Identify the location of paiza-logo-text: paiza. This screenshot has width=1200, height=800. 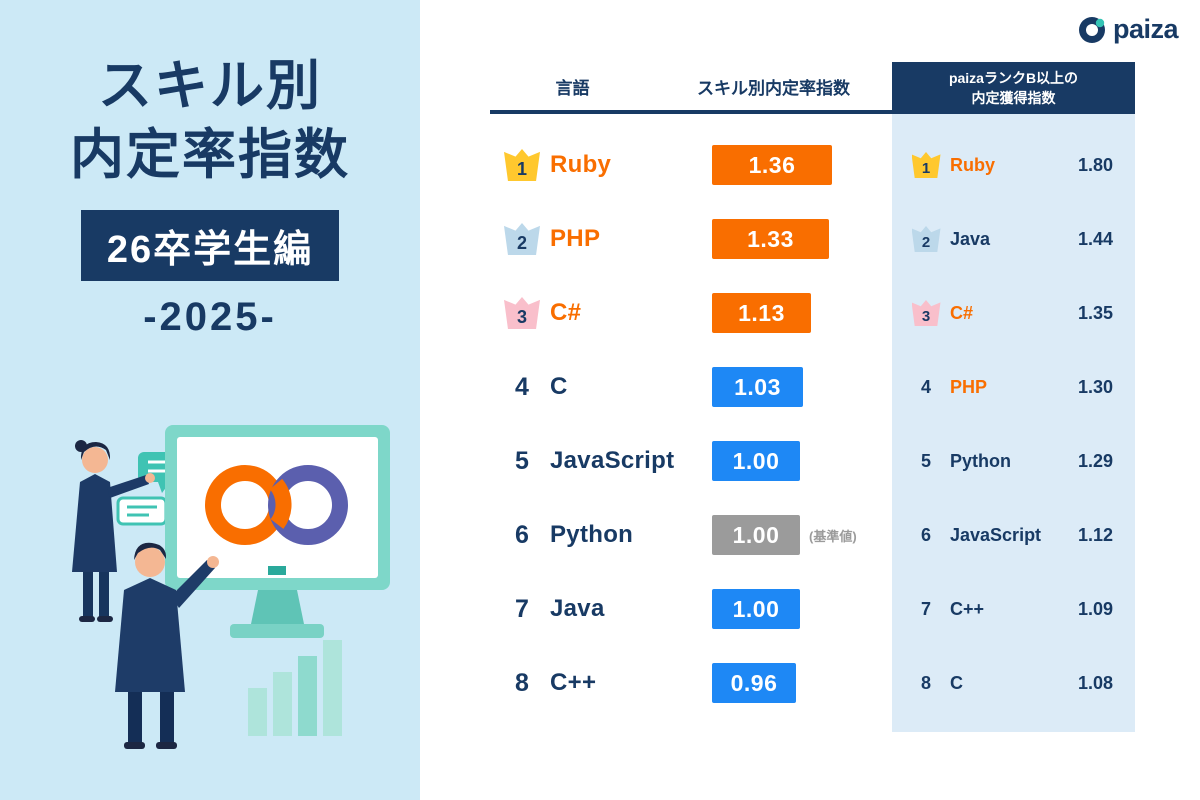
(1145, 29).